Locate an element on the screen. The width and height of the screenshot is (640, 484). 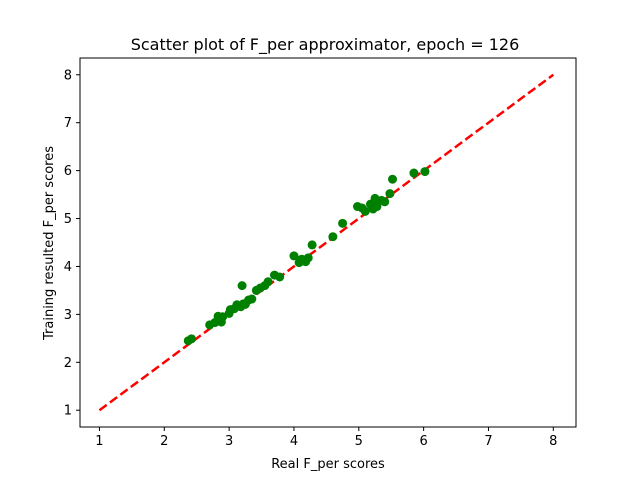
x-tick-label-7: 7 is located at coordinates (488, 441).